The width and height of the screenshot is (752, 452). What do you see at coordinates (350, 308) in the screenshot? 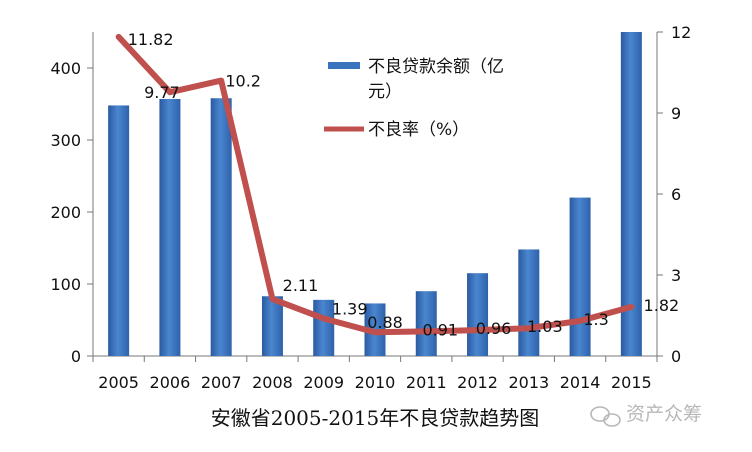
I see `data-label: 1.39` at bounding box center [350, 308].